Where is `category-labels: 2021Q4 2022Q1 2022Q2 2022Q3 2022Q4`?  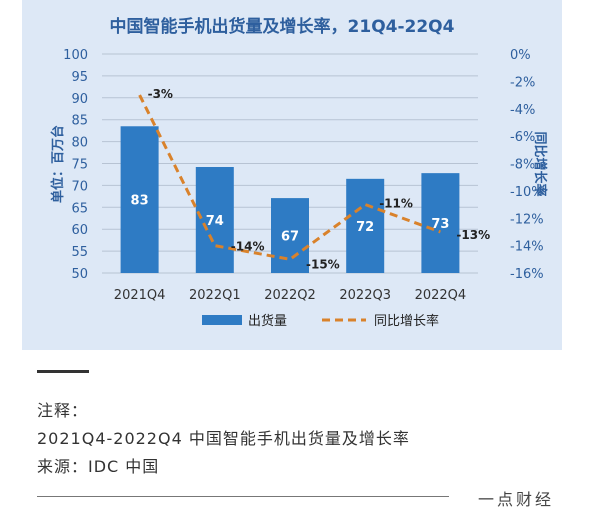
category-labels: 2021Q4 2022Q1 2022Q2 2022Q3 2022Q4 is located at coordinates (290, 295).